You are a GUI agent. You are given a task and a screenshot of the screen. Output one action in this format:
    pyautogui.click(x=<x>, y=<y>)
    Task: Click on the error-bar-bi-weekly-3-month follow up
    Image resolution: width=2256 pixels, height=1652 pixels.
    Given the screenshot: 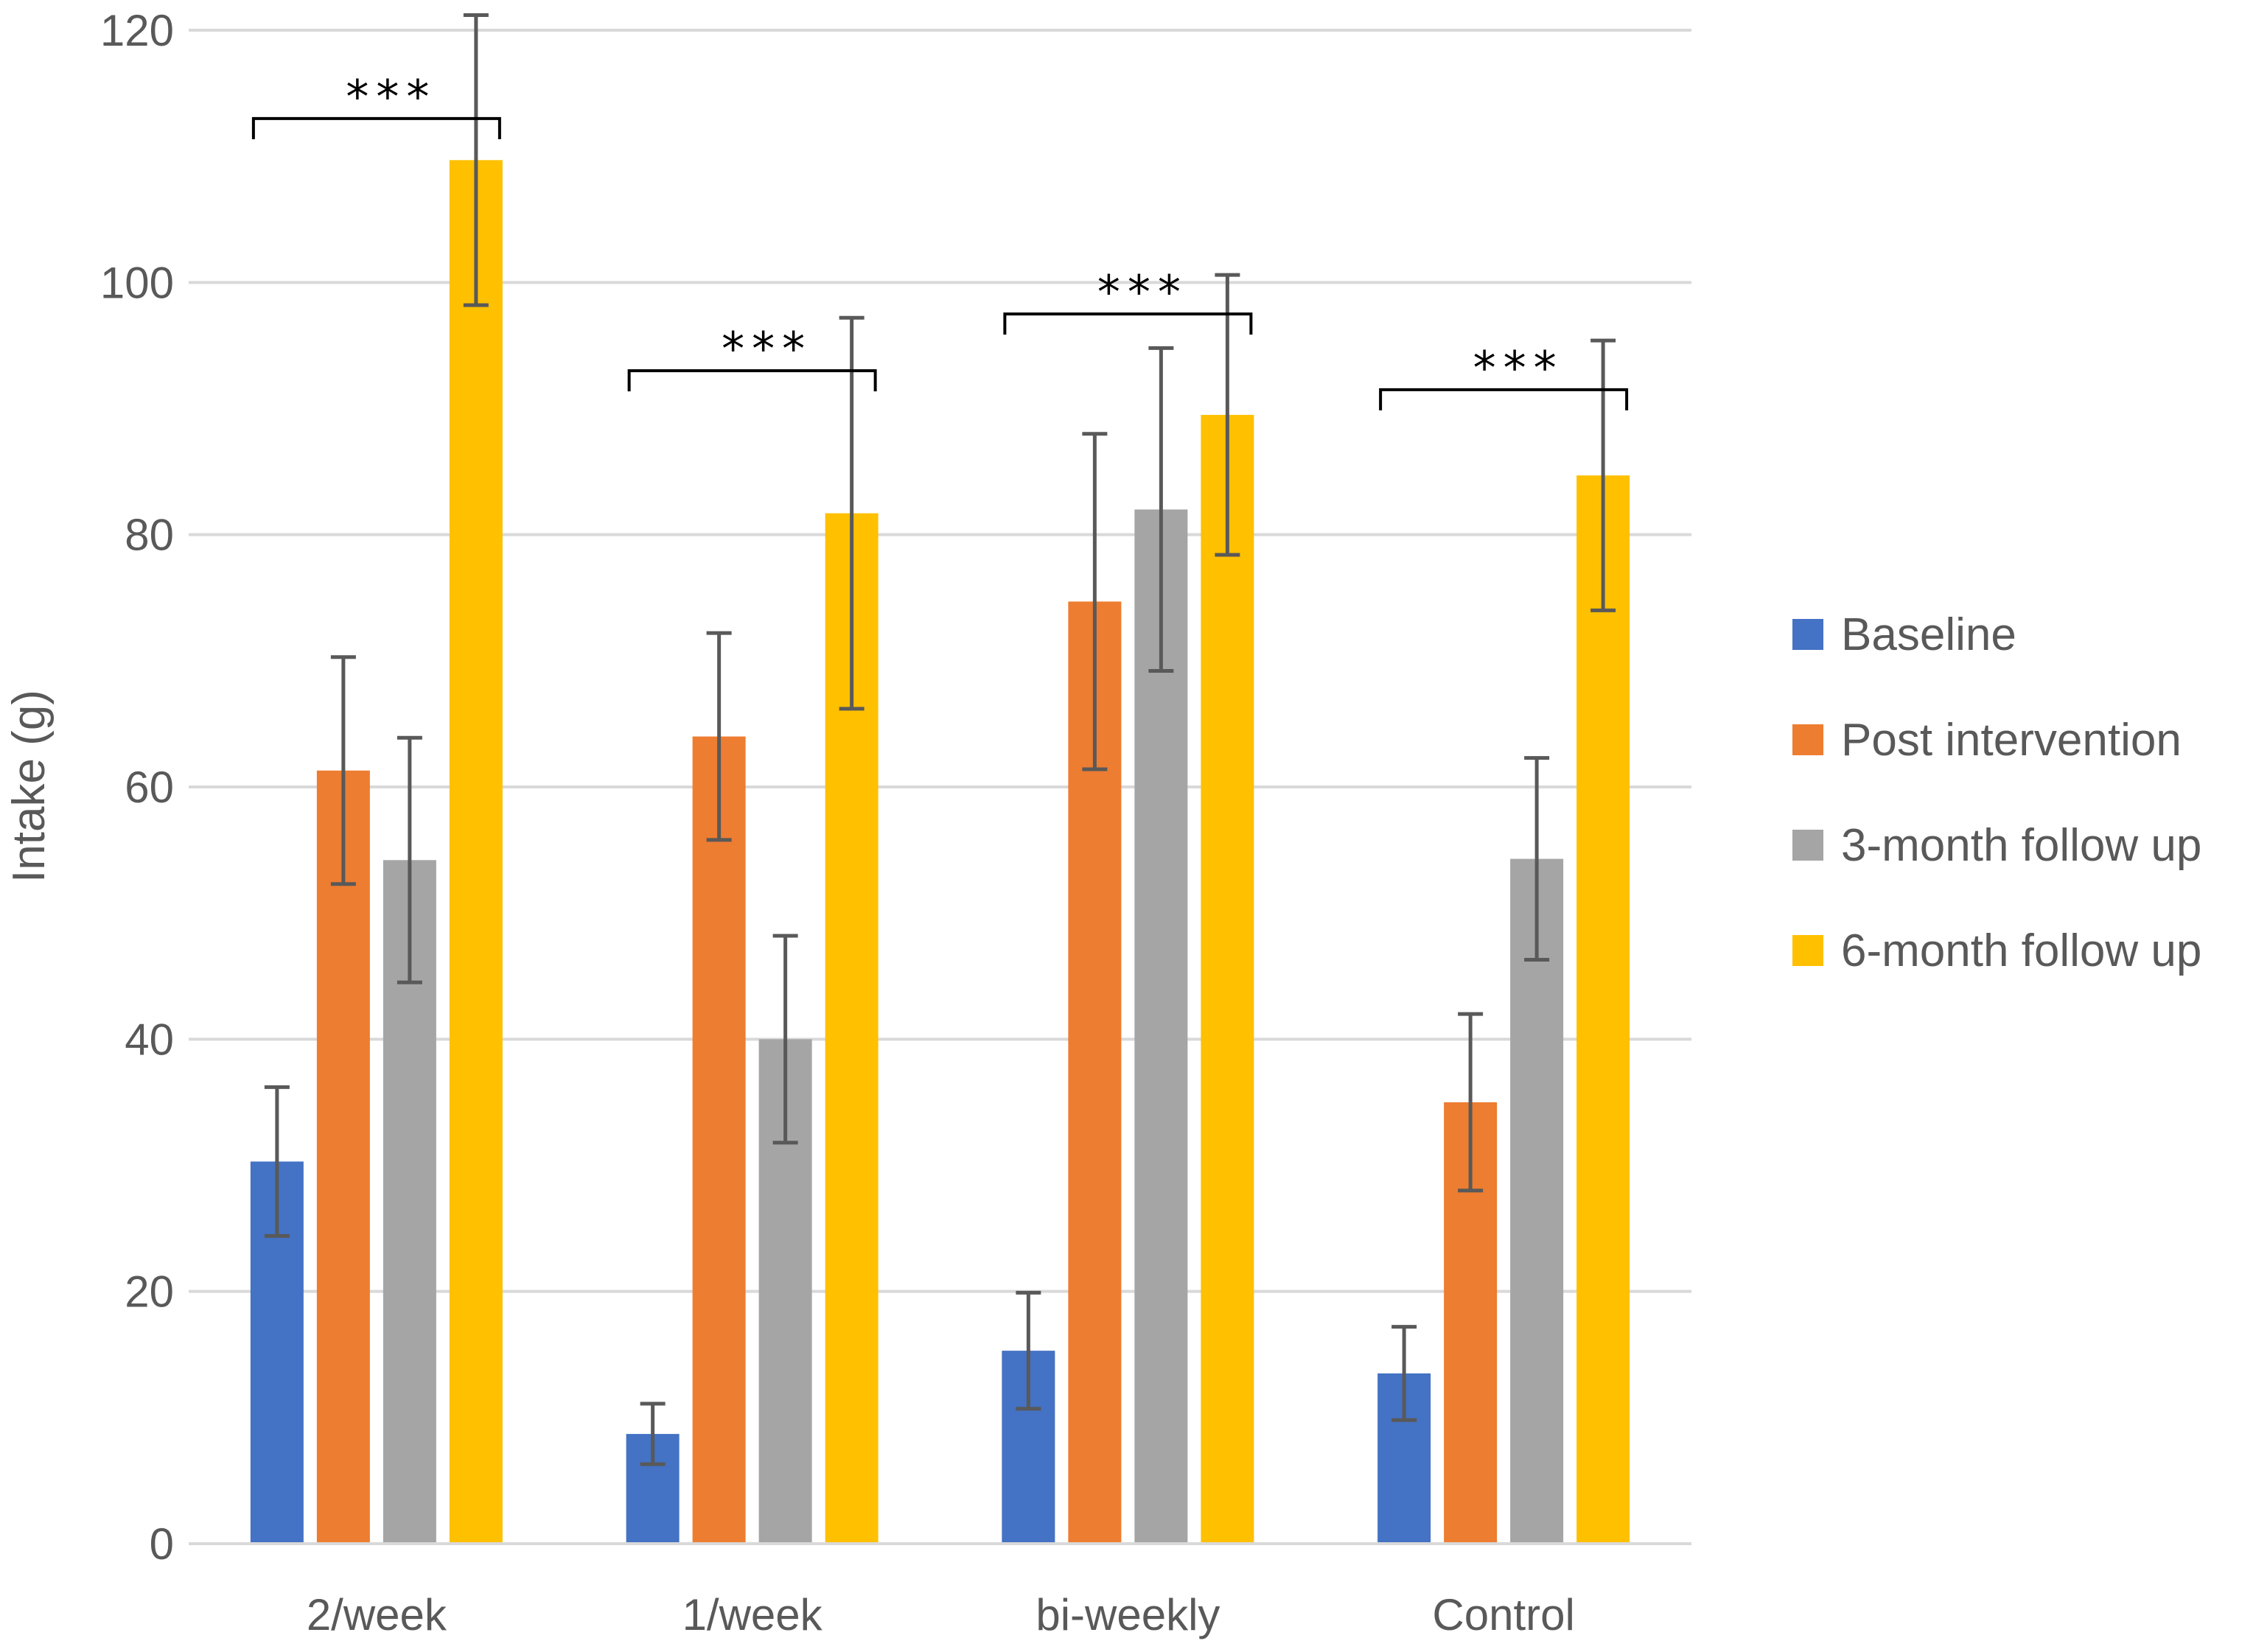 What is the action you would take?
    pyautogui.click(x=1161, y=509)
    